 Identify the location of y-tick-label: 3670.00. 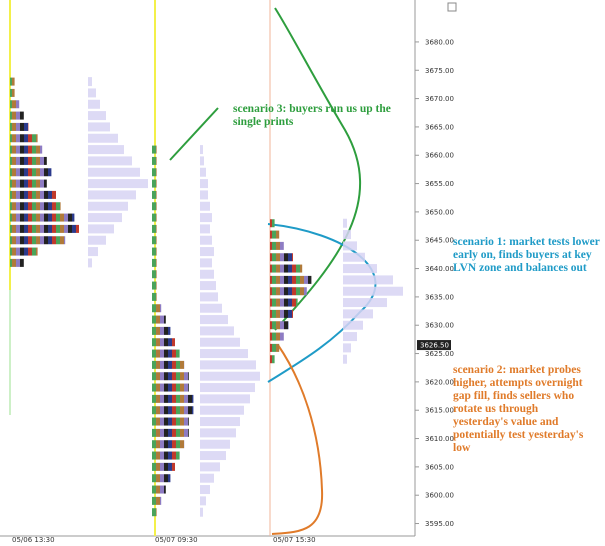
(439, 99).